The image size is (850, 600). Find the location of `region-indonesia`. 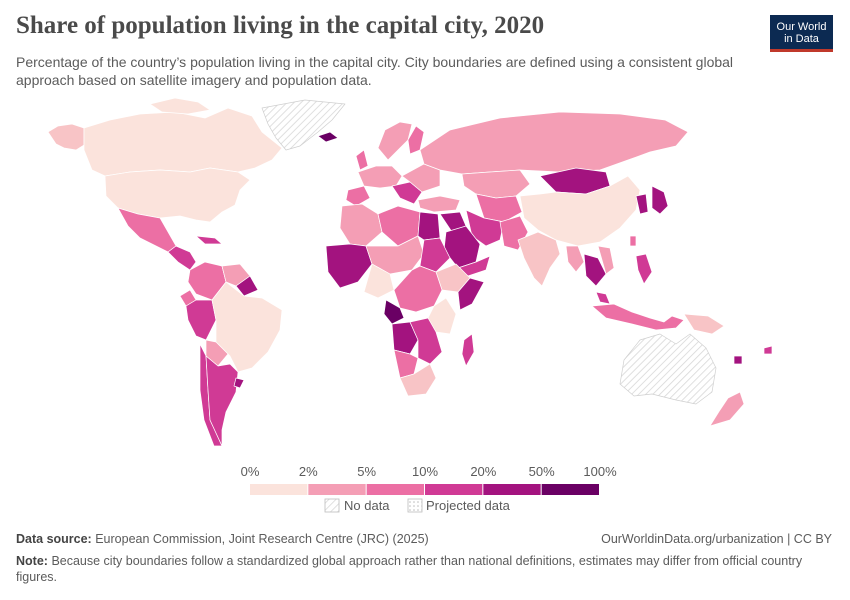

region-indonesia is located at coordinates (638, 317).